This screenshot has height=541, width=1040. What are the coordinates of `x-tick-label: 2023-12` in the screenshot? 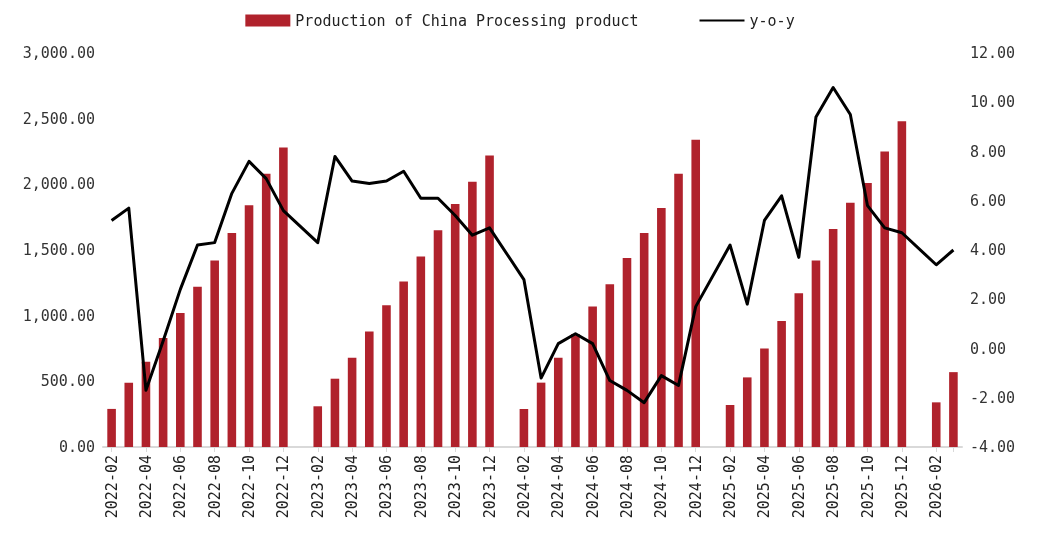 It's located at (489, 487).